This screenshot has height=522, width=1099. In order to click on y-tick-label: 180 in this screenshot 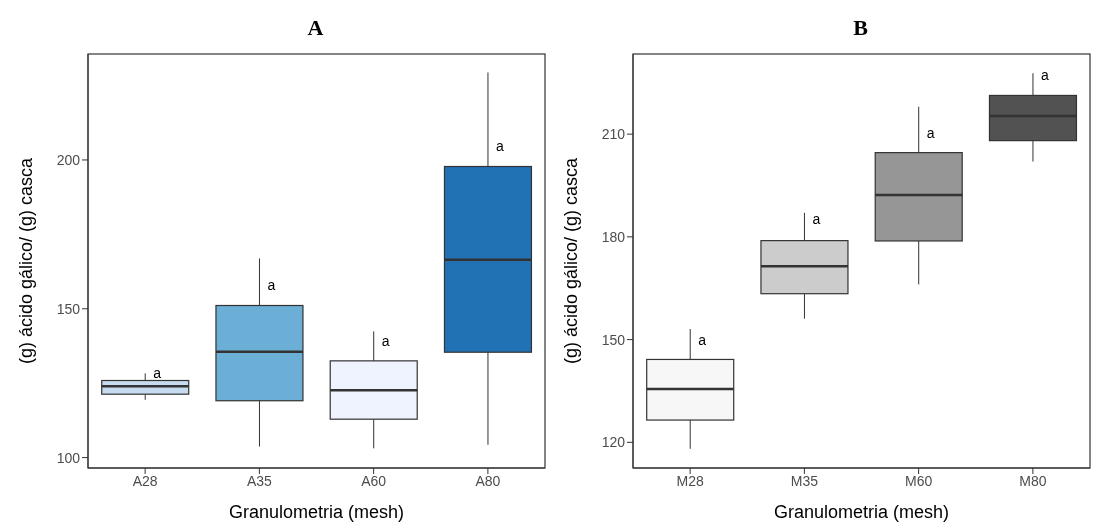, I will do `click(613, 236)`.